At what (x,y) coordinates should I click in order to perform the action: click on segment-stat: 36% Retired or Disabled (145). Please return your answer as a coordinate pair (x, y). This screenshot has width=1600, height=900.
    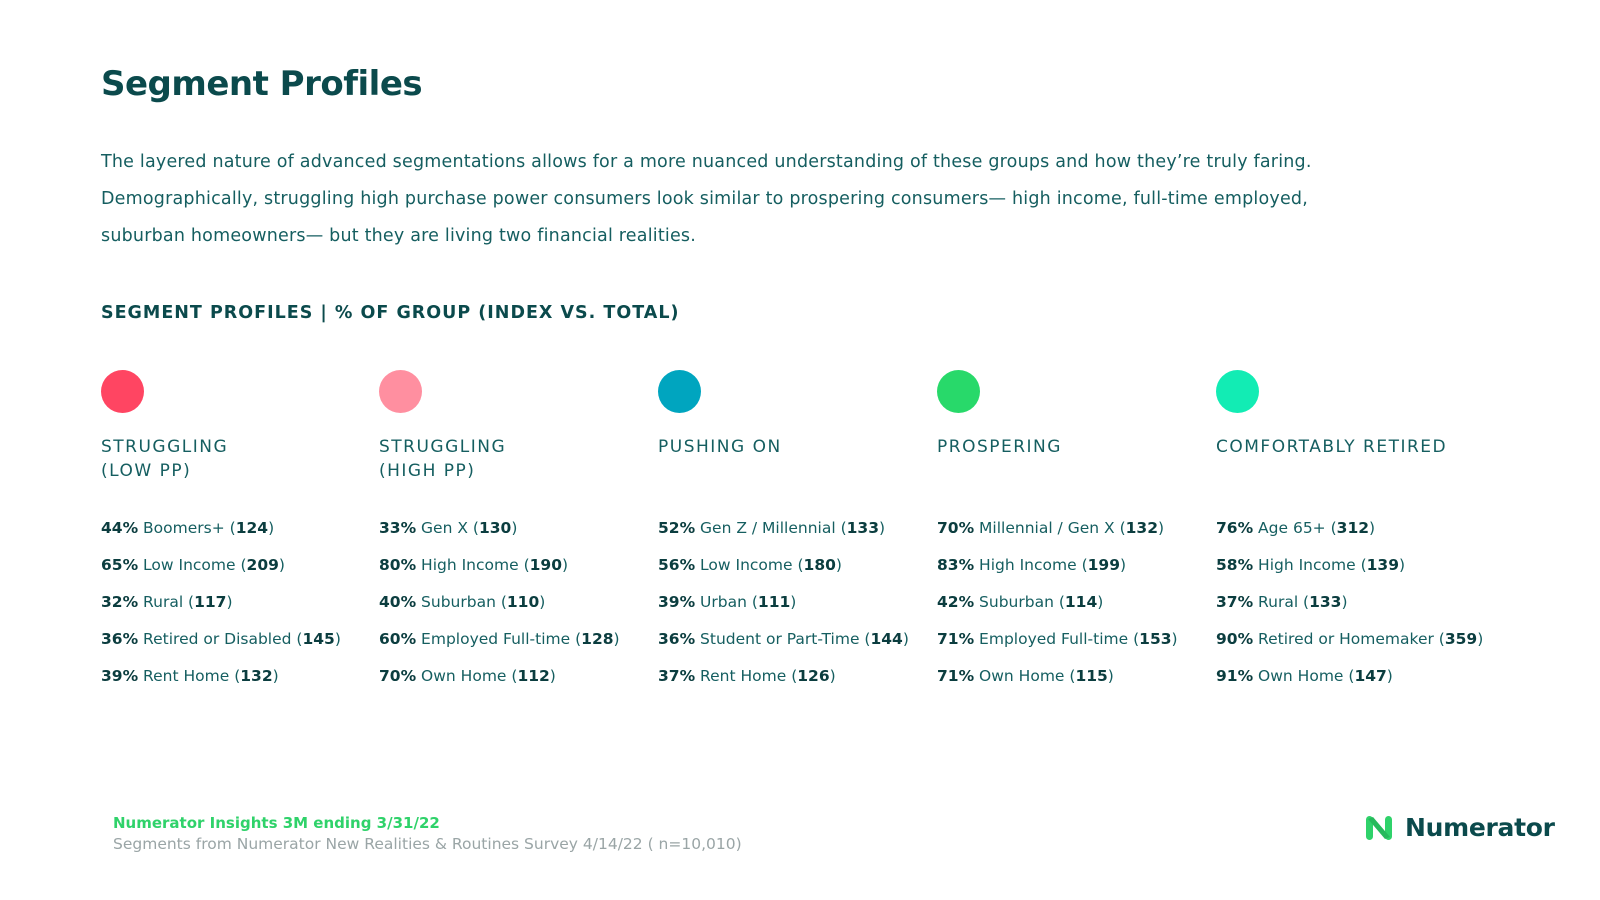
    Looking at the image, I should click on (221, 639).